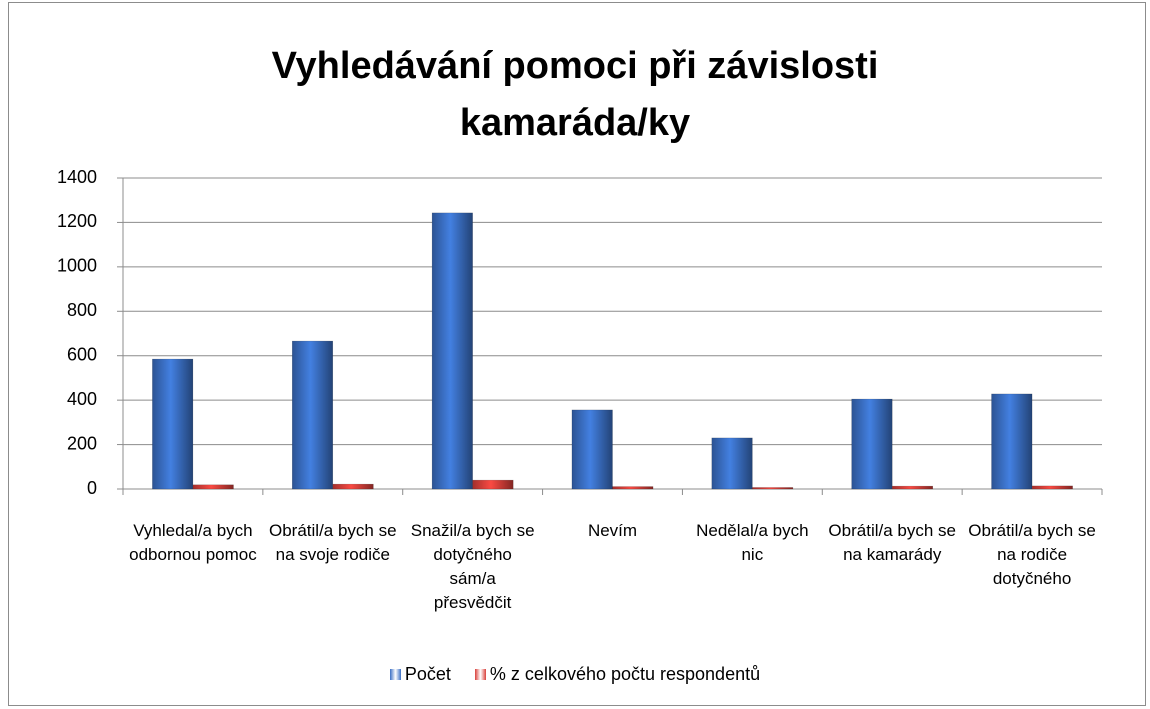 The image size is (1150, 709). What do you see at coordinates (612, 530) in the screenshot?
I see `x-tick-label: Nevím` at bounding box center [612, 530].